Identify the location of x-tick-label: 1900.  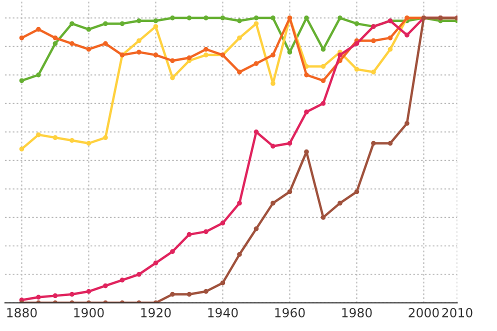
(89, 313).